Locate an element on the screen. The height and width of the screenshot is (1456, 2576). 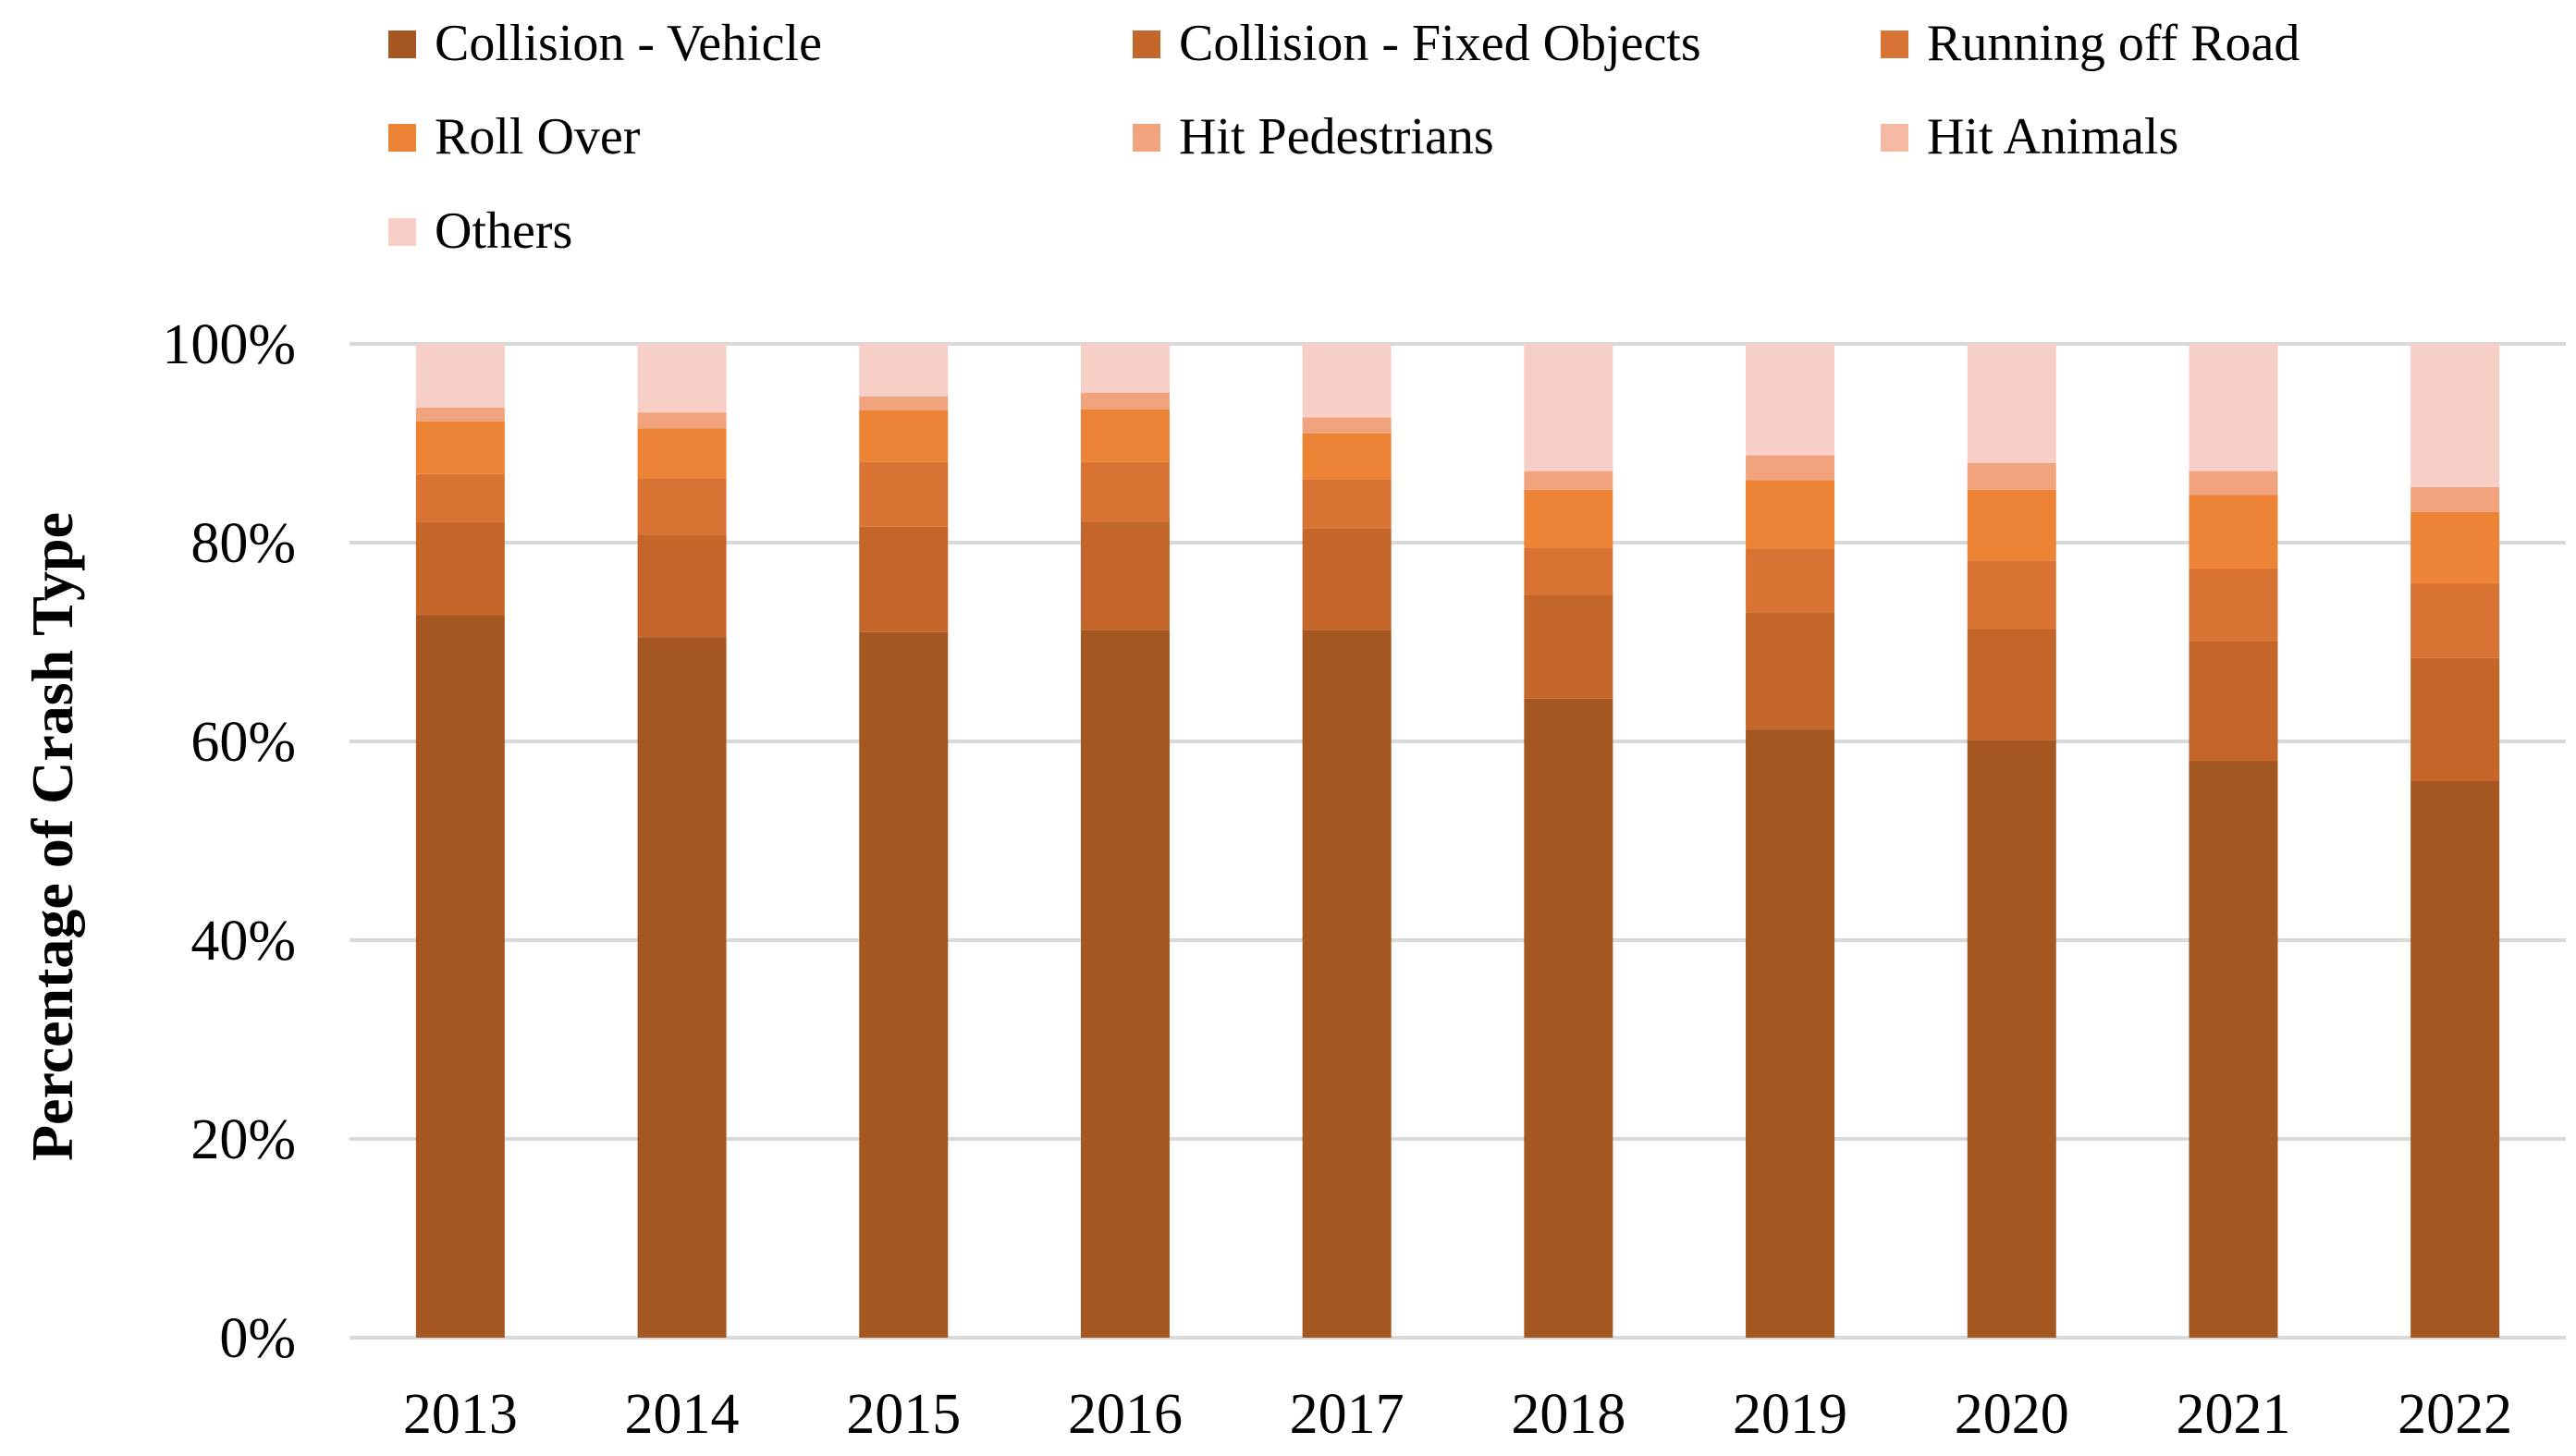
bar-segment-2019-s2 is located at coordinates (1790, 580).